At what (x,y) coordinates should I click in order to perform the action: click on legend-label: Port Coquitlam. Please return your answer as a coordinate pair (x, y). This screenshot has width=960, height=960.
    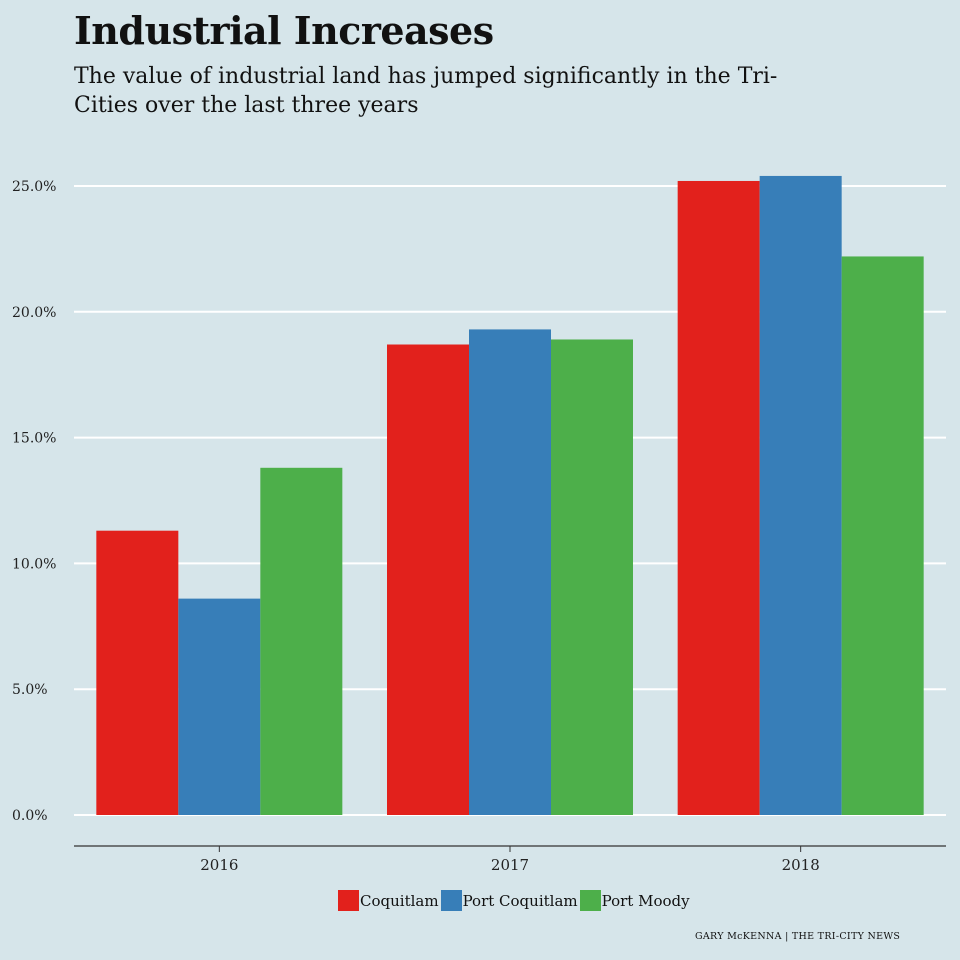
    Looking at the image, I should click on (520, 900).